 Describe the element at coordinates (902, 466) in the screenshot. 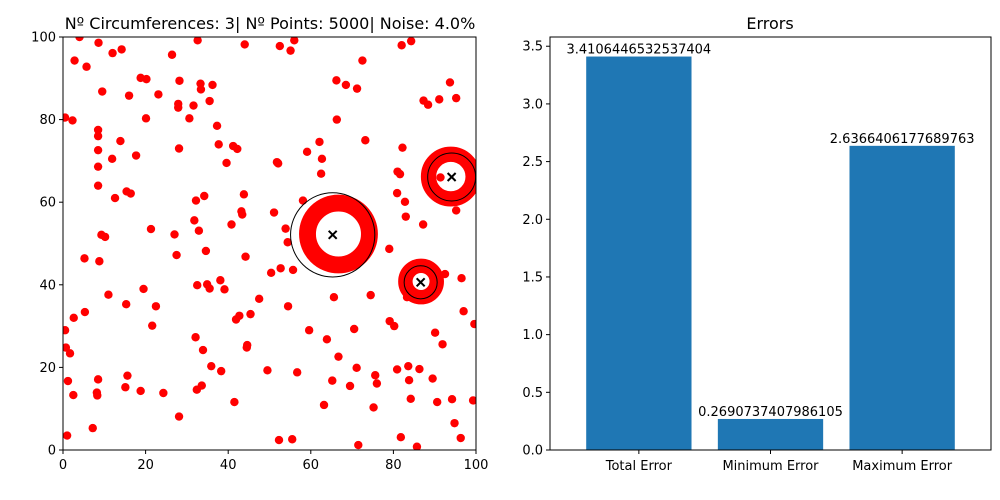

I see `category-label: Maximum Error` at that location.